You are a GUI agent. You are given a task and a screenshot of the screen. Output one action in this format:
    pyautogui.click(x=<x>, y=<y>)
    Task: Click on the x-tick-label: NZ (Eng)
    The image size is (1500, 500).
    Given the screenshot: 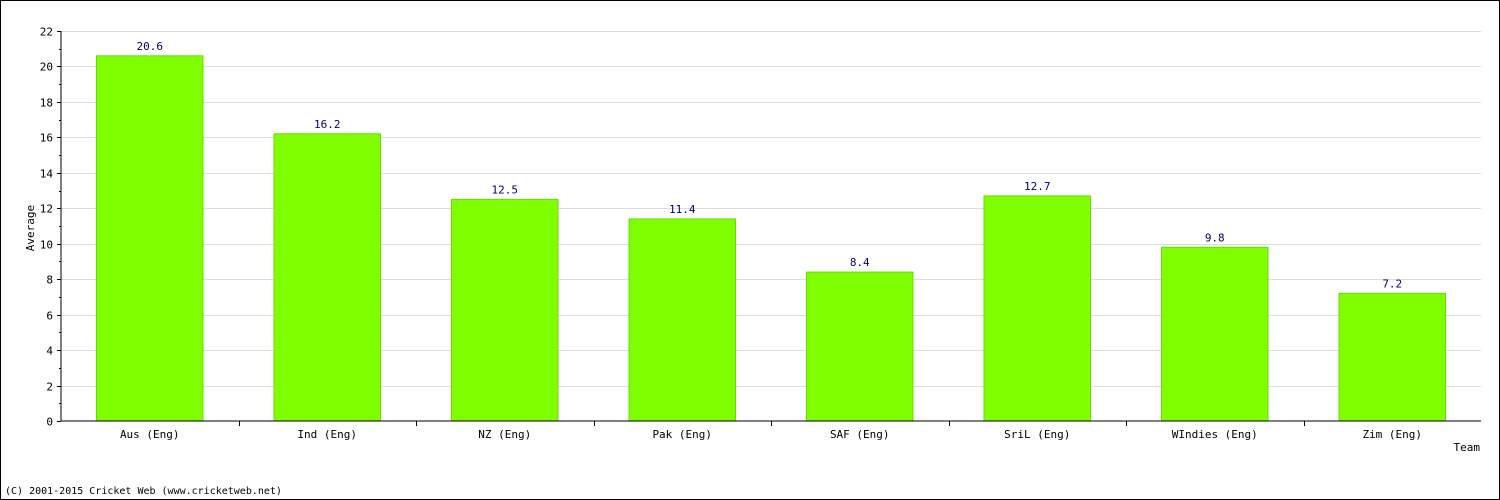 What is the action you would take?
    pyautogui.click(x=504, y=434)
    